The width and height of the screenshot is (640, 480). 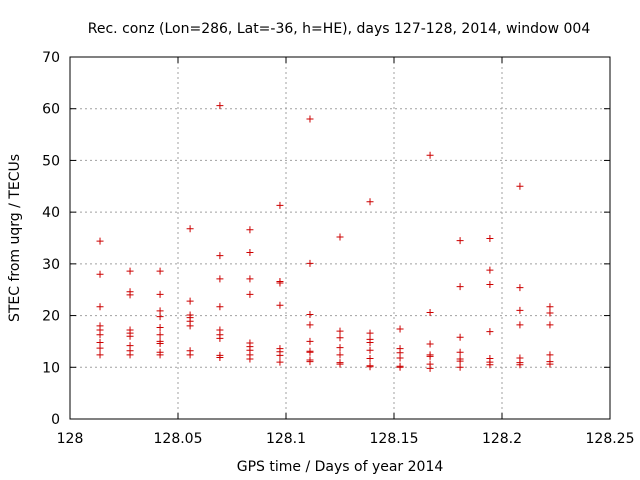 What do you see at coordinates (346, 439) in the screenshot?
I see `x-tick-labels: 128 128.05 128.1 128.15 128.2 128.25` at bounding box center [346, 439].